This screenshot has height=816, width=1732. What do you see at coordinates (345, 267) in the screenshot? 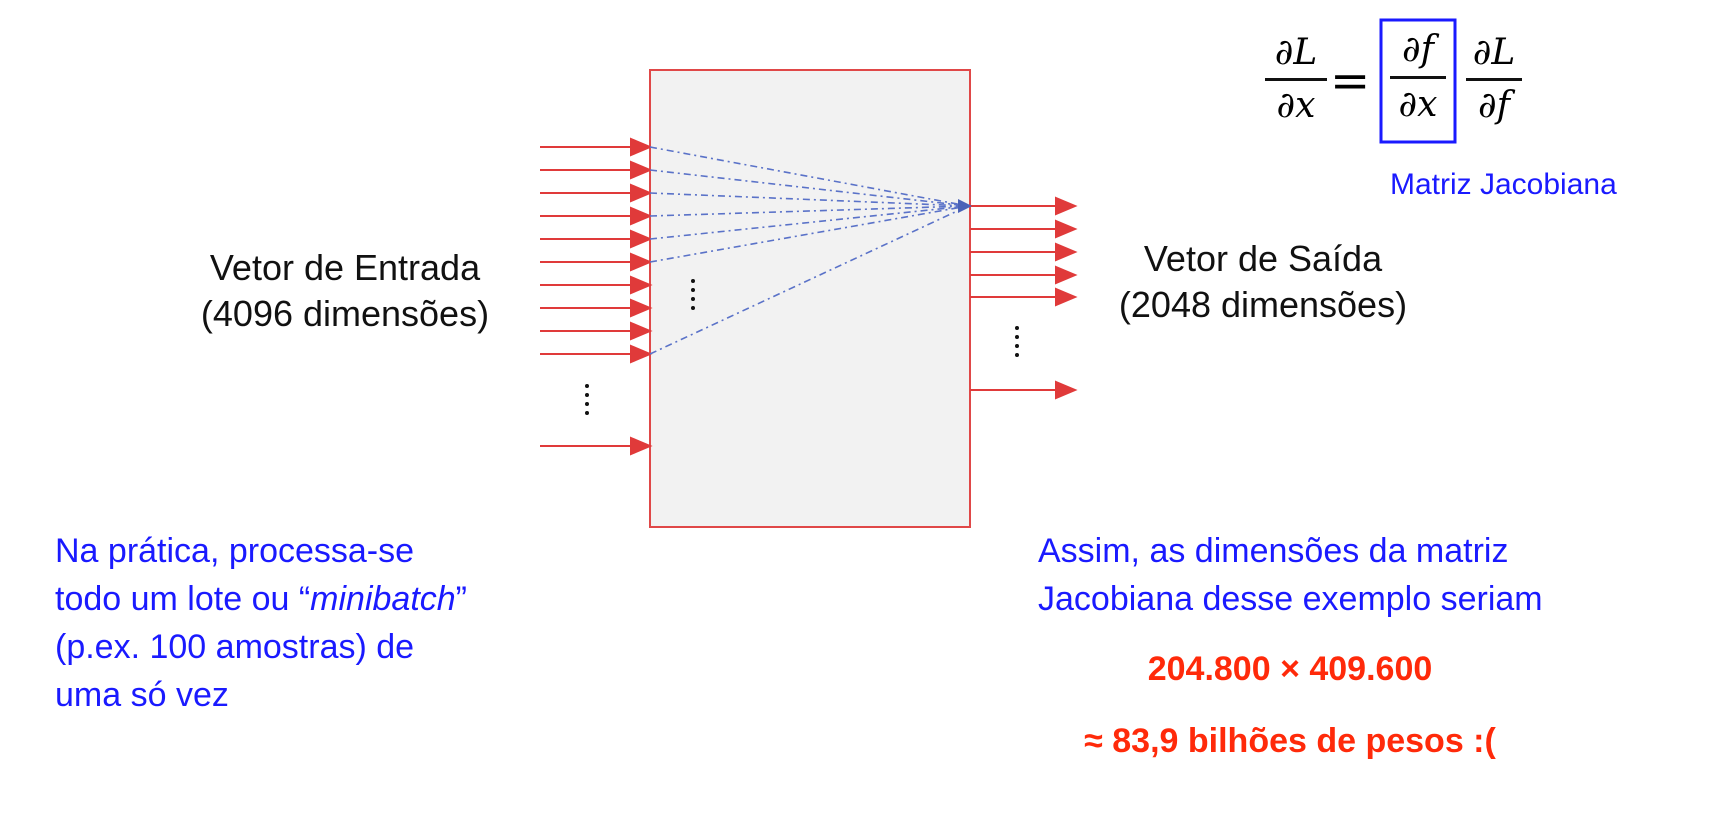
I see `input-vector-title: Vetor de Entrada` at bounding box center [345, 267].